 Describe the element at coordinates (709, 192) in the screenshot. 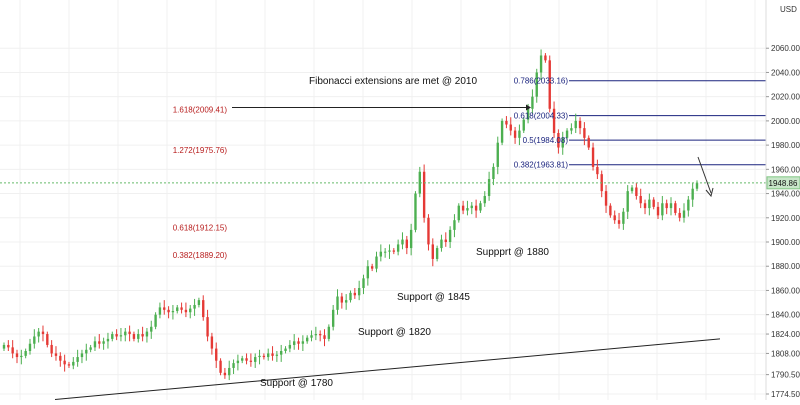

I see `projection-arrowhead` at that location.